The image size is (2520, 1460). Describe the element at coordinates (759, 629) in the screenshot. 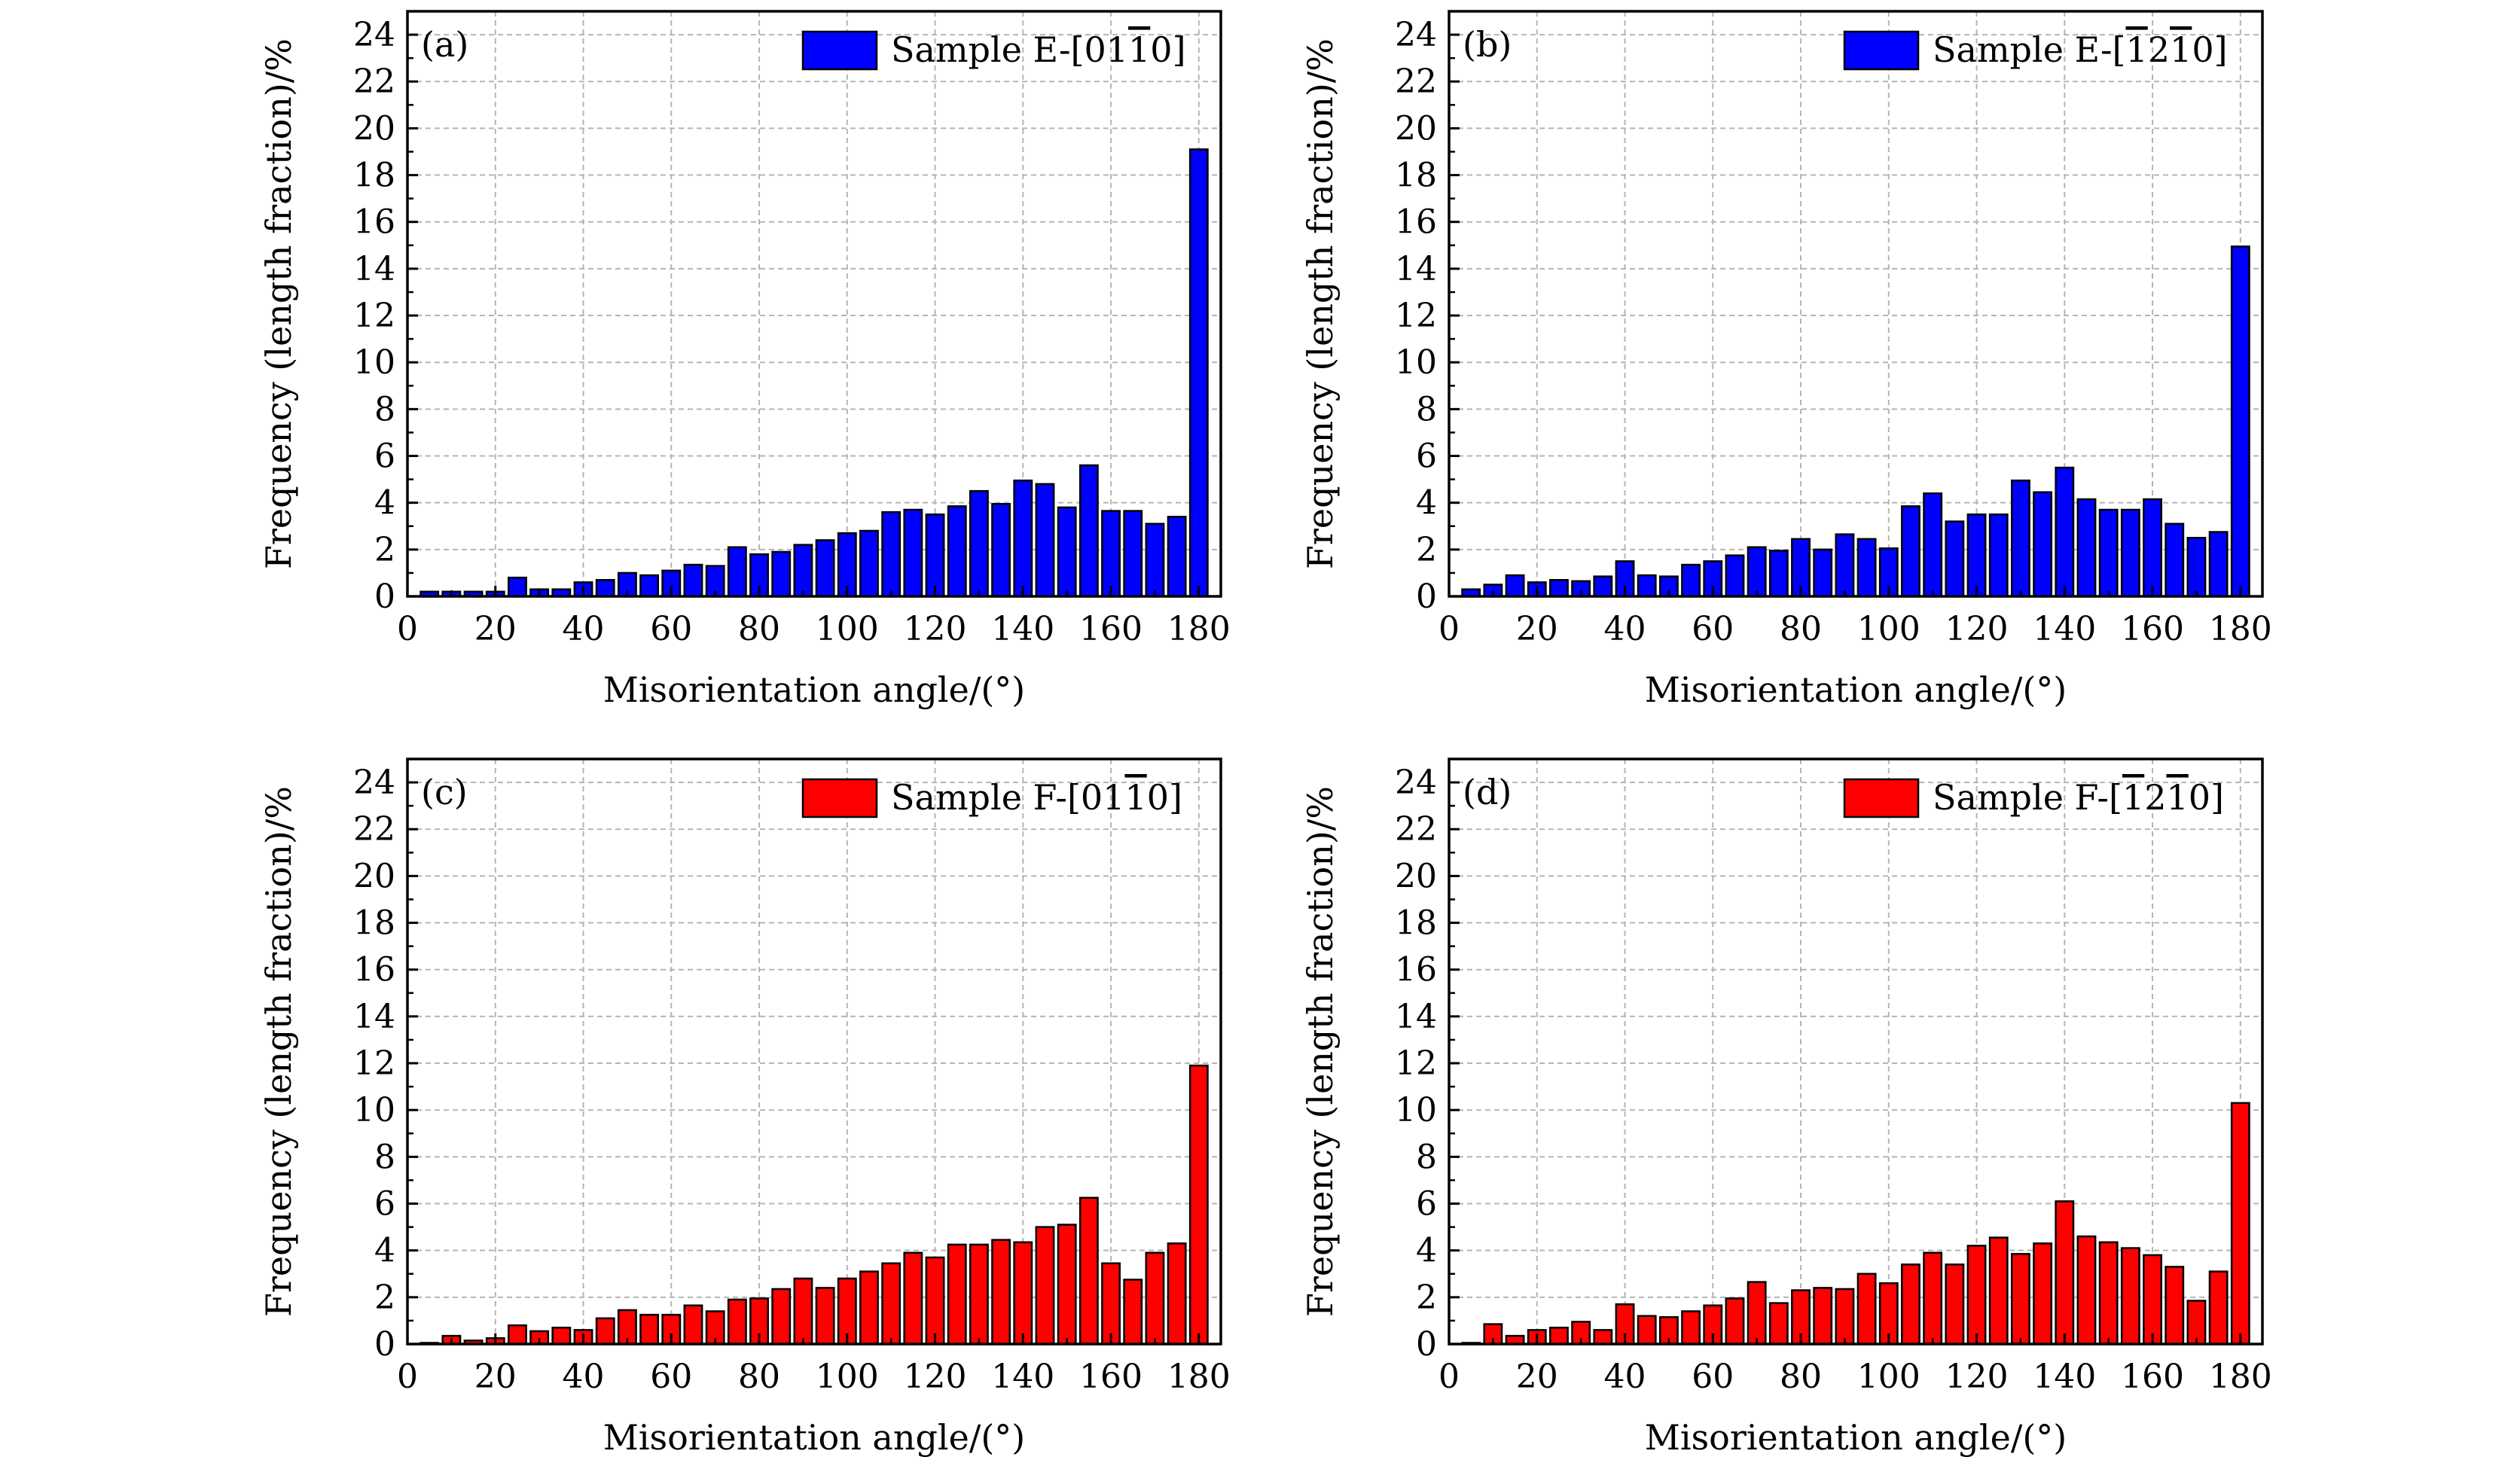

I see `x-tick-label: 80` at that location.